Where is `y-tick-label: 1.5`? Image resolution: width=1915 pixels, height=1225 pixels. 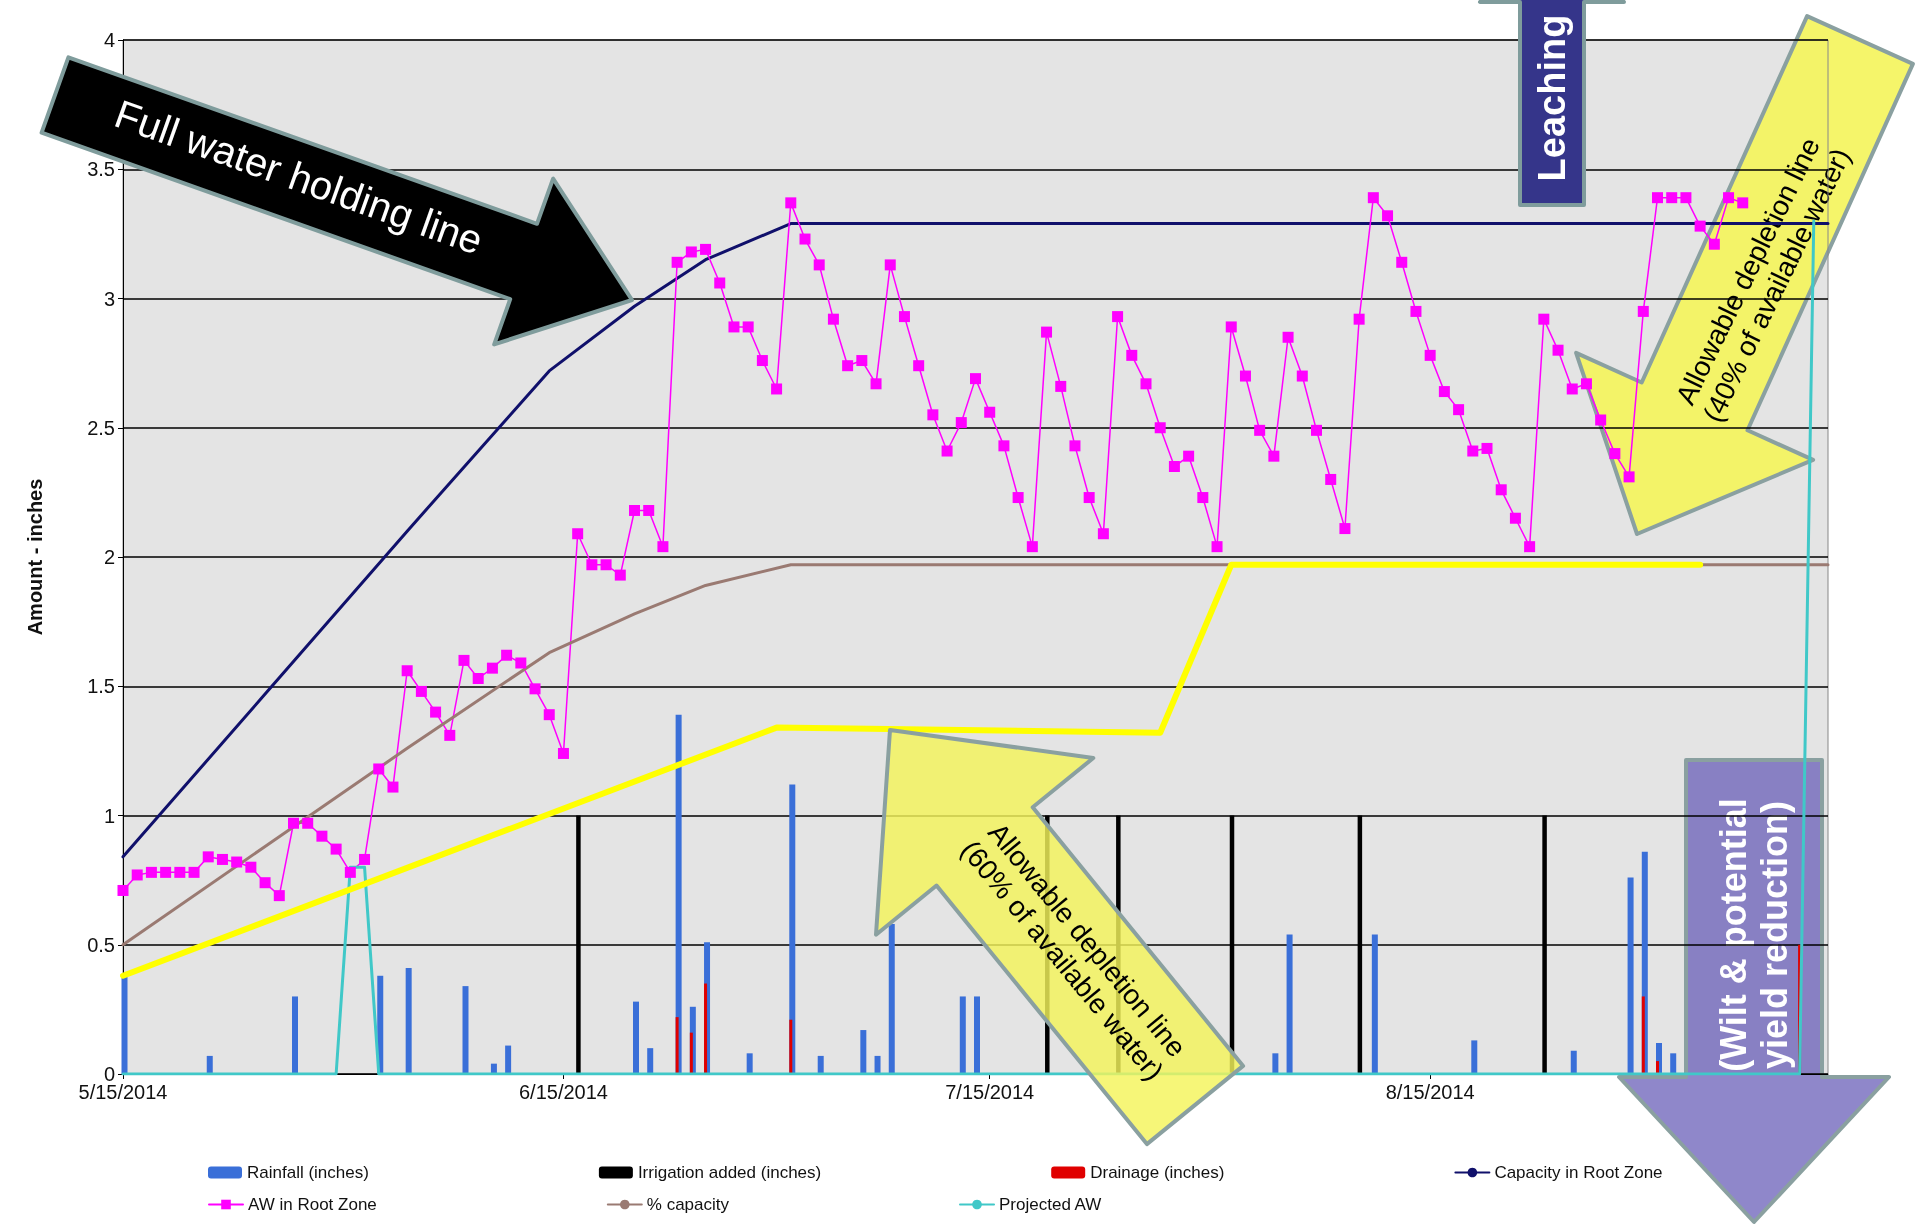 y-tick-label: 1.5 is located at coordinates (101, 686).